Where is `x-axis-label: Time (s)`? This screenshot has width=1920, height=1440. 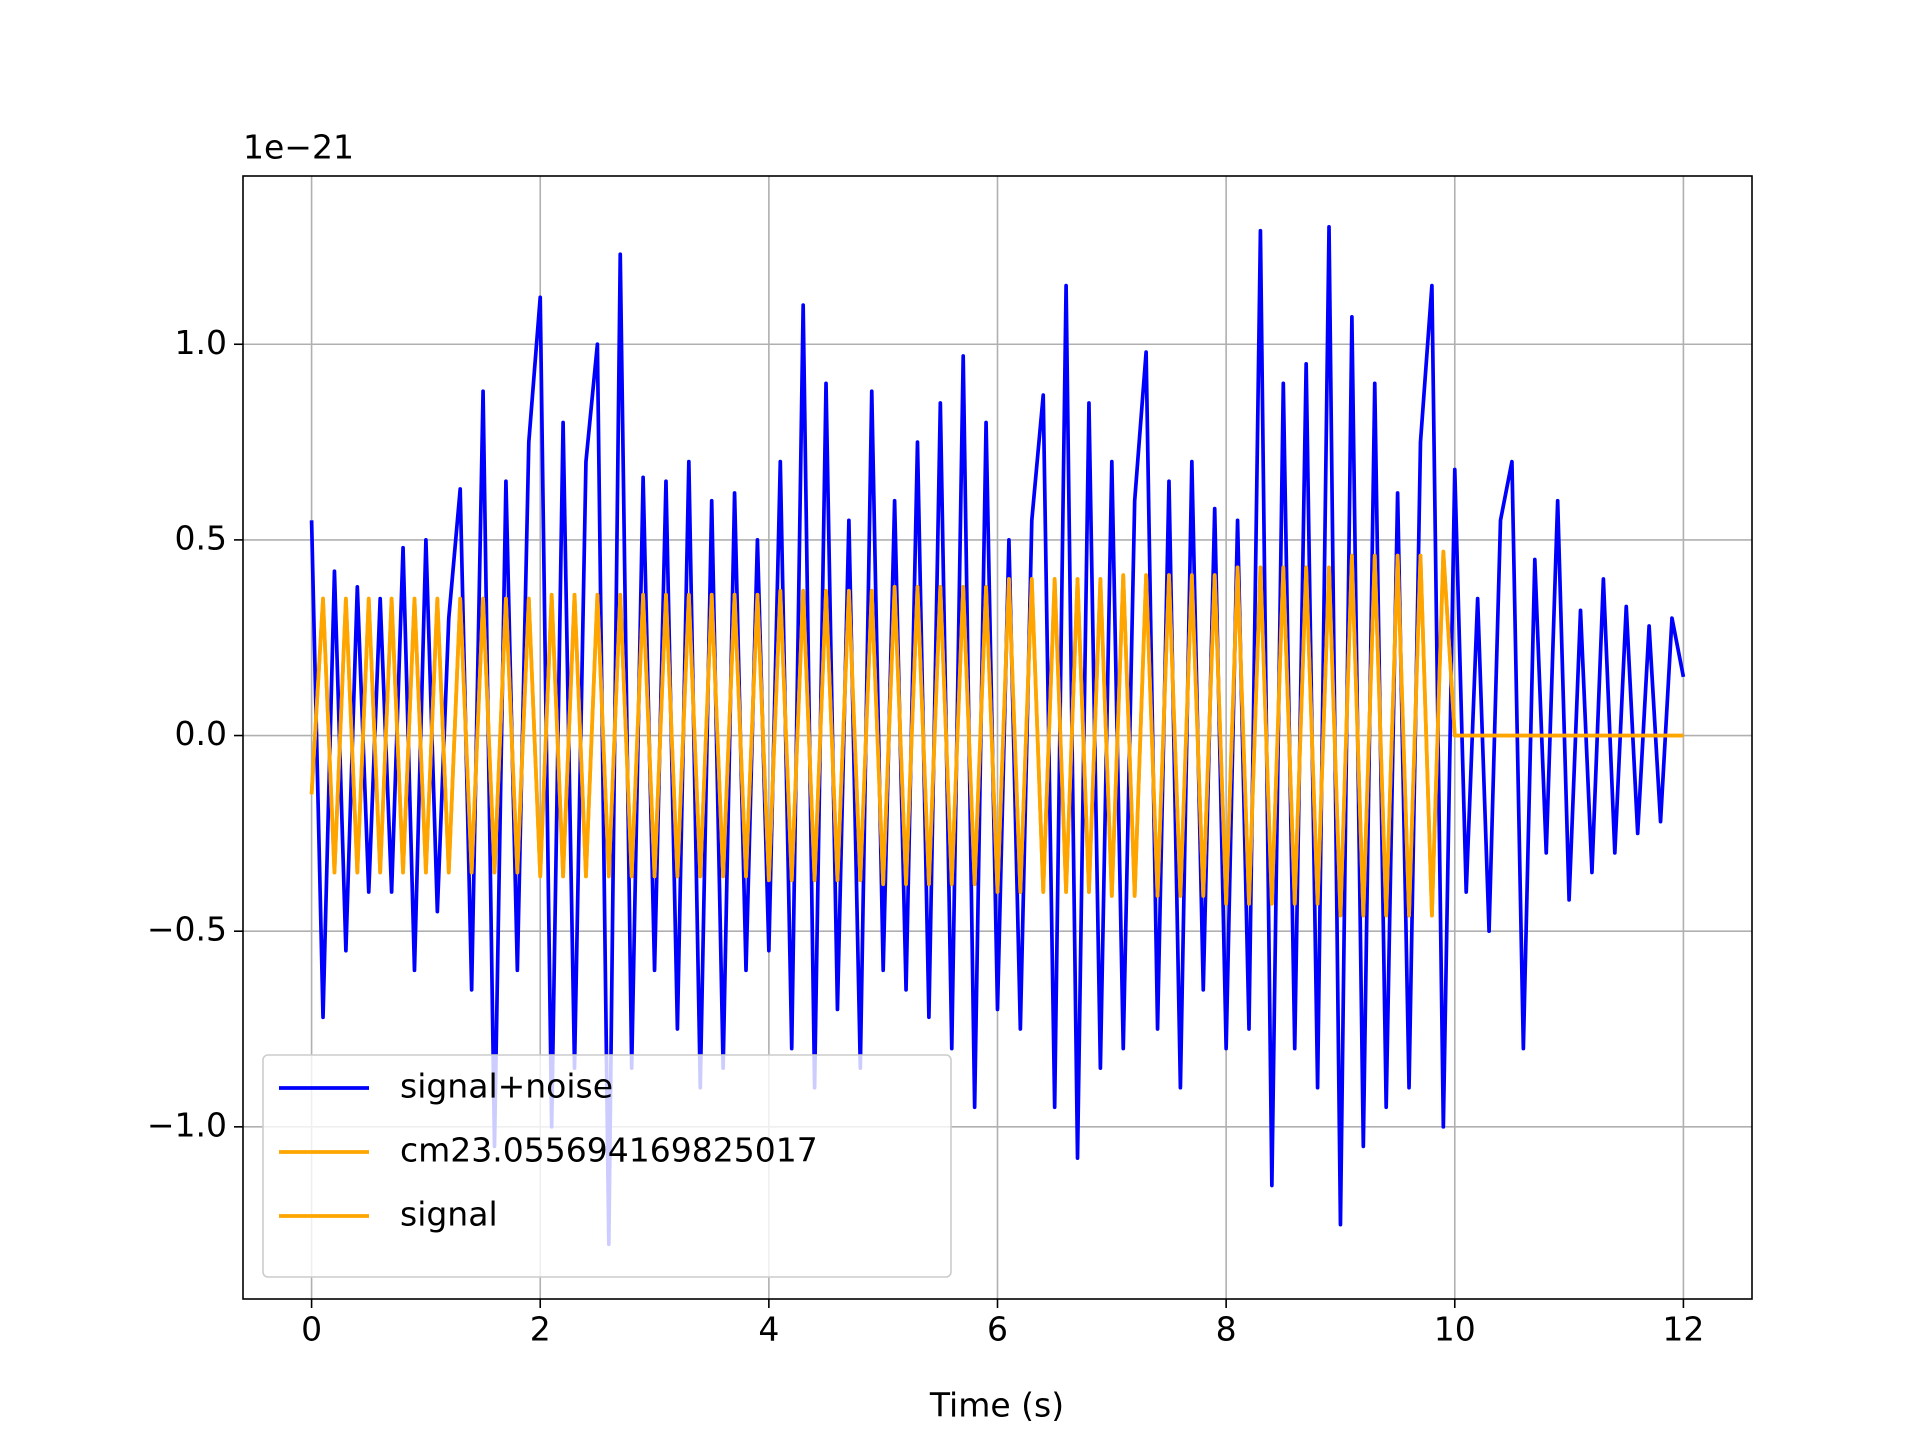
x-axis-label: Time (s) is located at coordinates (996, 1405).